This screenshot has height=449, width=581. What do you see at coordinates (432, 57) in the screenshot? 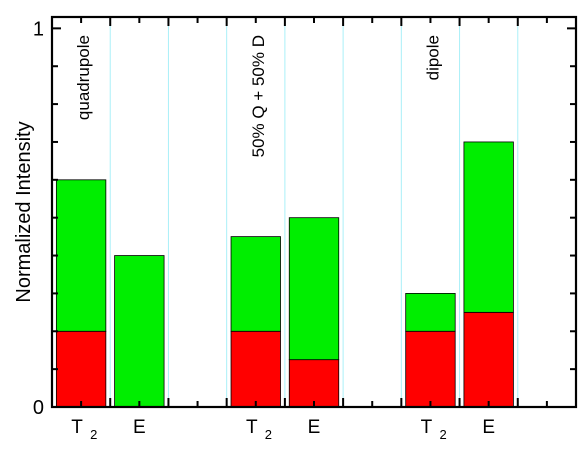
I see `group-label: dipole` at bounding box center [432, 57].